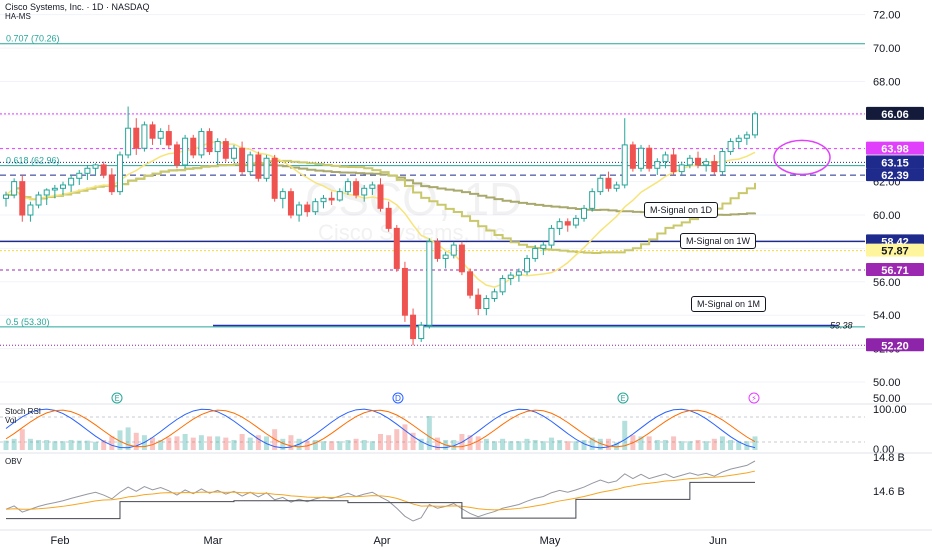 This screenshot has width=932, height=550. What do you see at coordinates (33, 39) in the screenshot?
I see `fib-label: 0.707 (70.26)` at bounding box center [33, 39].